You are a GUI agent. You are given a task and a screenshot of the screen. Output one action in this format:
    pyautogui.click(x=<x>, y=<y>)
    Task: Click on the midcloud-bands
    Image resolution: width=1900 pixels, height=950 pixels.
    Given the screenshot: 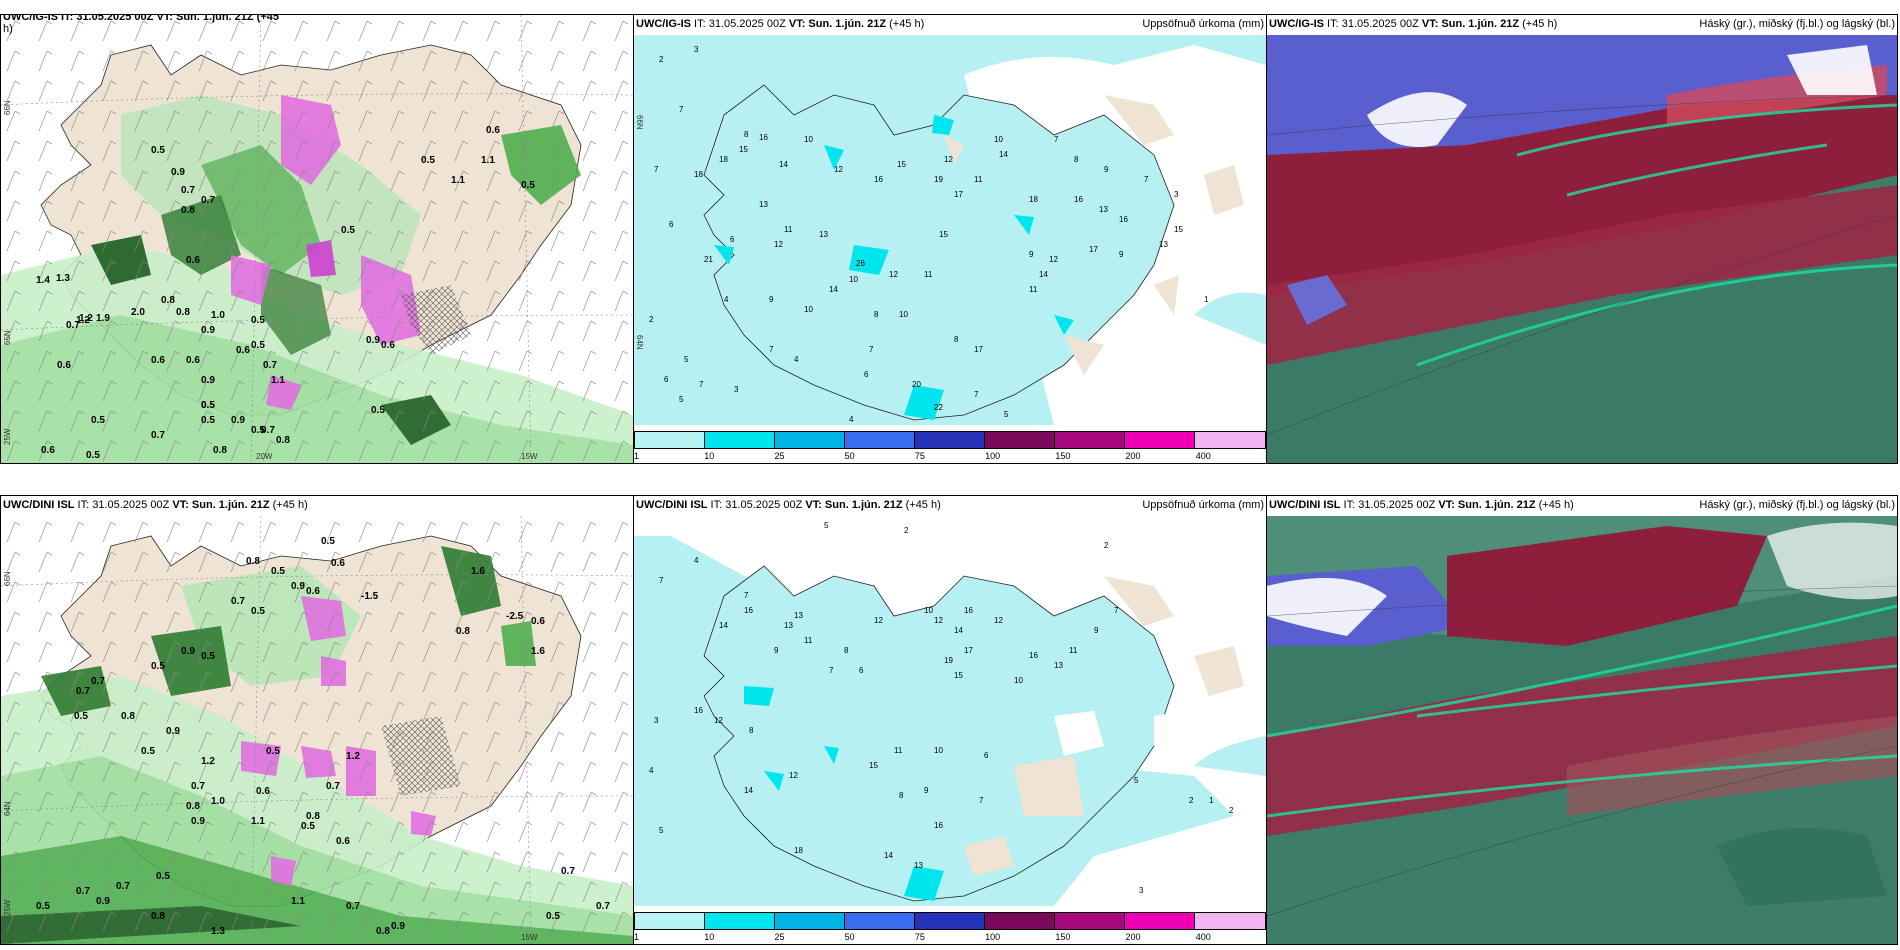 What is the action you would take?
    pyautogui.click(x=1582, y=711)
    